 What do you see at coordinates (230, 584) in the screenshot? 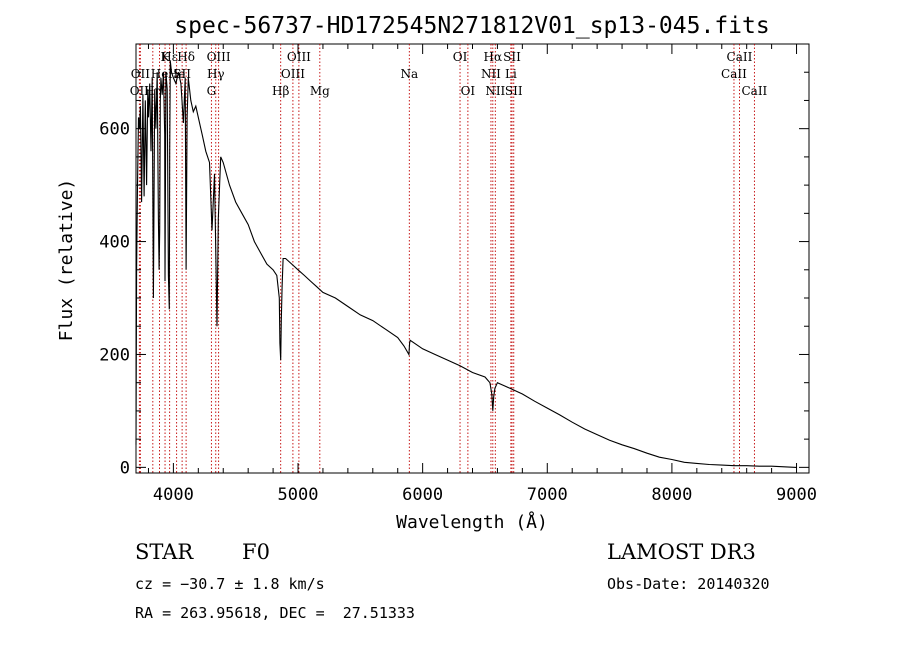
I see `redshift-text: cz = −30.7 ± 1.8 km/s` at bounding box center [230, 584].